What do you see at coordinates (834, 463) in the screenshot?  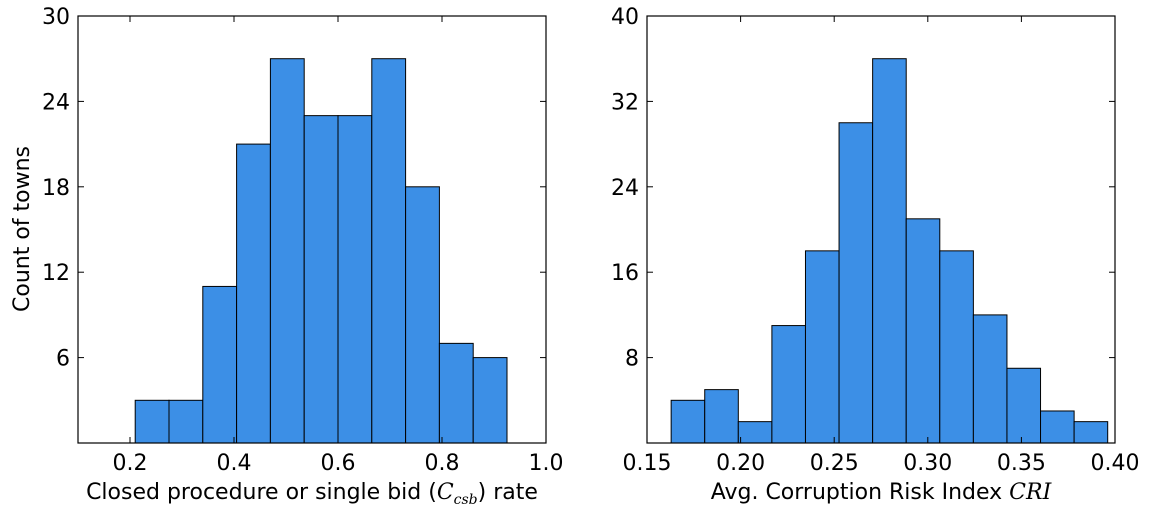 I see `right-x-tick-label: 0.25` at bounding box center [834, 463].